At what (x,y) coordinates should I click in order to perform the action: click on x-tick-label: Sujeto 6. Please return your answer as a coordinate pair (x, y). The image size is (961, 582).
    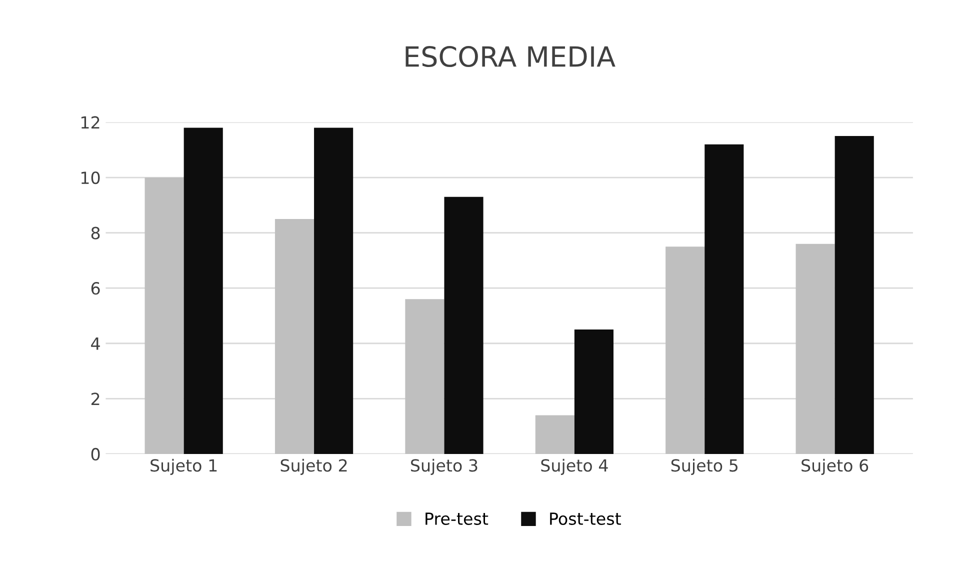
    Looking at the image, I should click on (835, 466).